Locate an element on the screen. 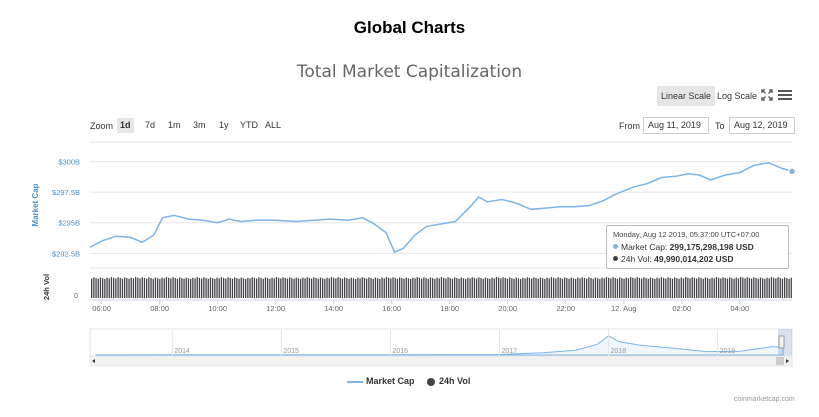 The height and width of the screenshot is (417, 819). zoom-7d-button: 7d is located at coordinates (150, 125).